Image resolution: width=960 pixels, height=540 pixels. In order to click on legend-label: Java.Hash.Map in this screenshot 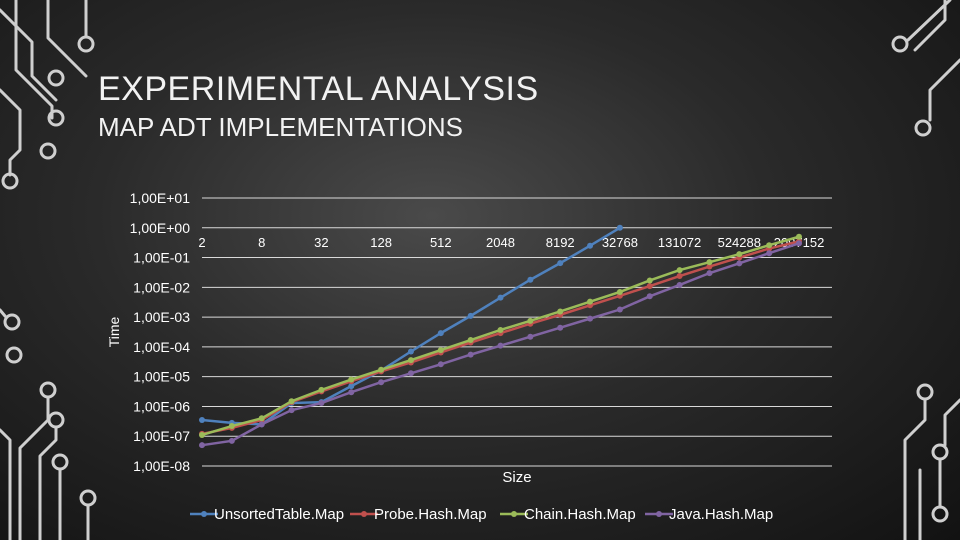, I will do `click(721, 514)`.